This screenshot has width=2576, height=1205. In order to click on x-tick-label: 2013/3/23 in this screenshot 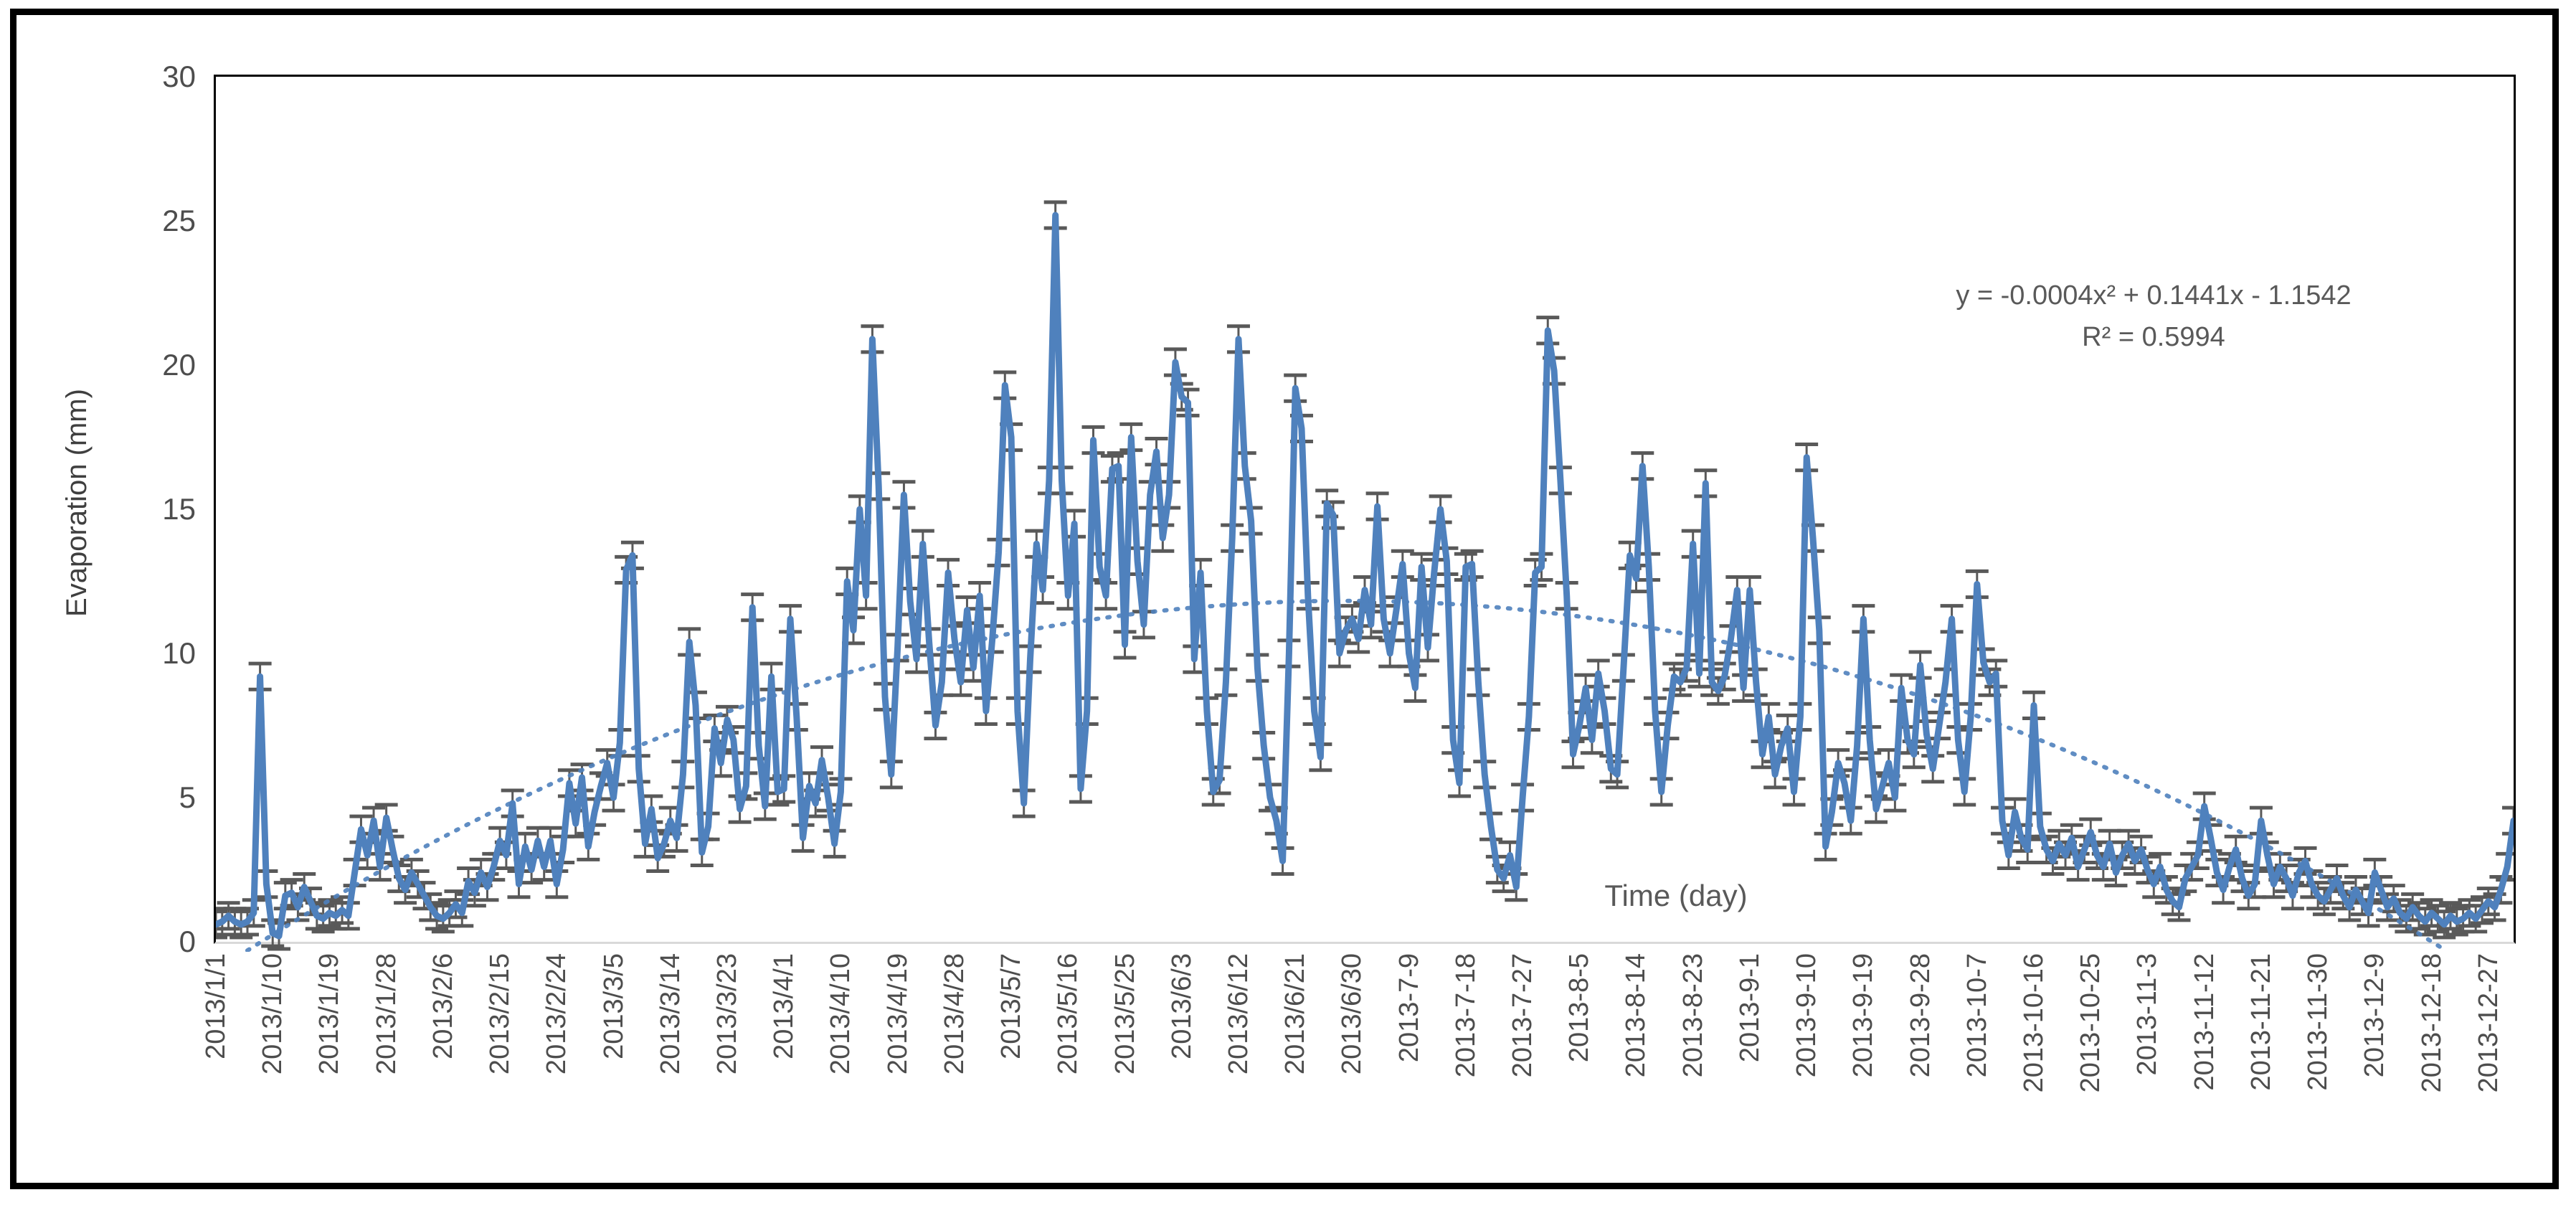, I will do `click(726, 1014)`.